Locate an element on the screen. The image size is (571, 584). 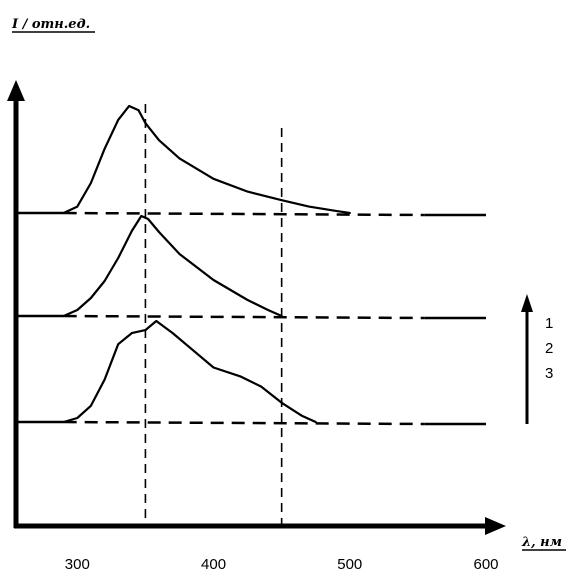
x-axis-arrow is located at coordinates (495, 526).